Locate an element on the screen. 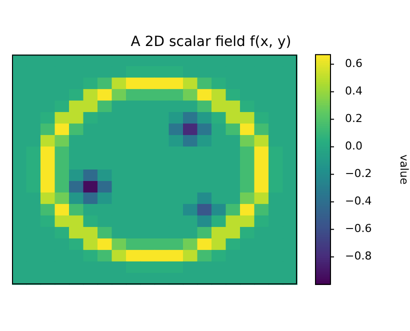  color-bar-label: 0.4 is located at coordinates (353, 91).